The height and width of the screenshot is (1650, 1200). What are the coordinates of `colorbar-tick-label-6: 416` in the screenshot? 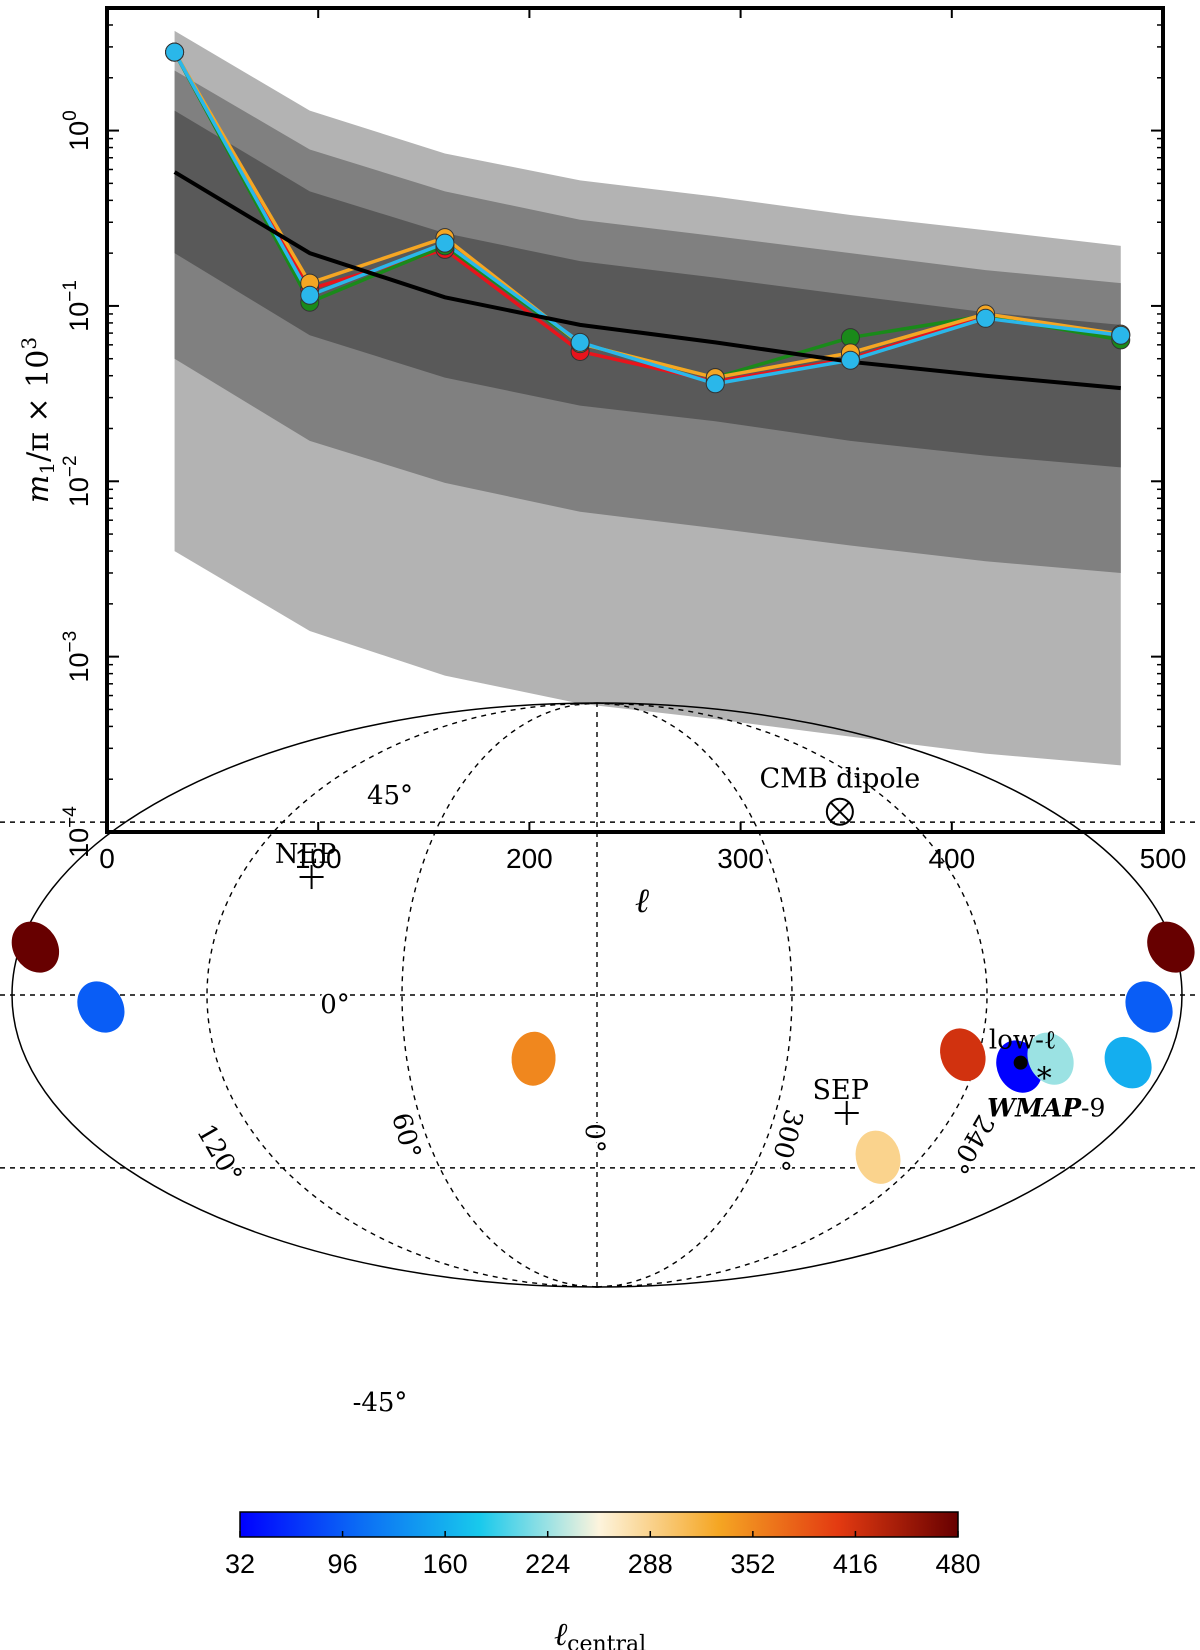 It's located at (855, 1564).